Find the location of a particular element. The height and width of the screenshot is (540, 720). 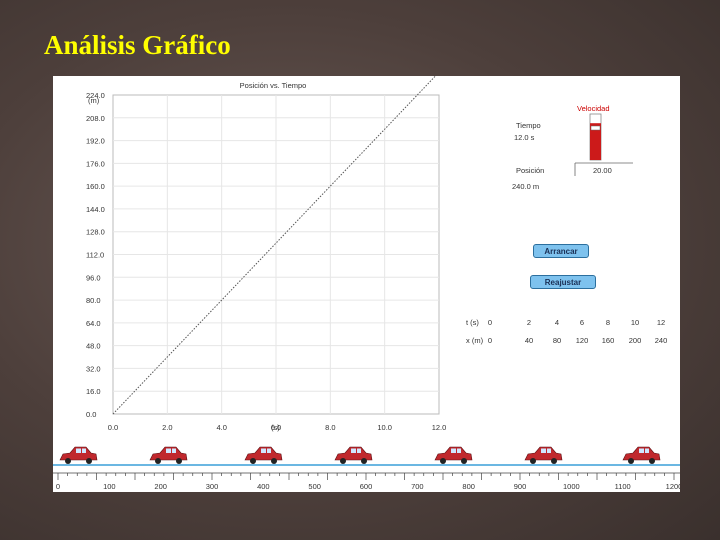

y-tick-label: 48.0 is located at coordinates (93, 346).